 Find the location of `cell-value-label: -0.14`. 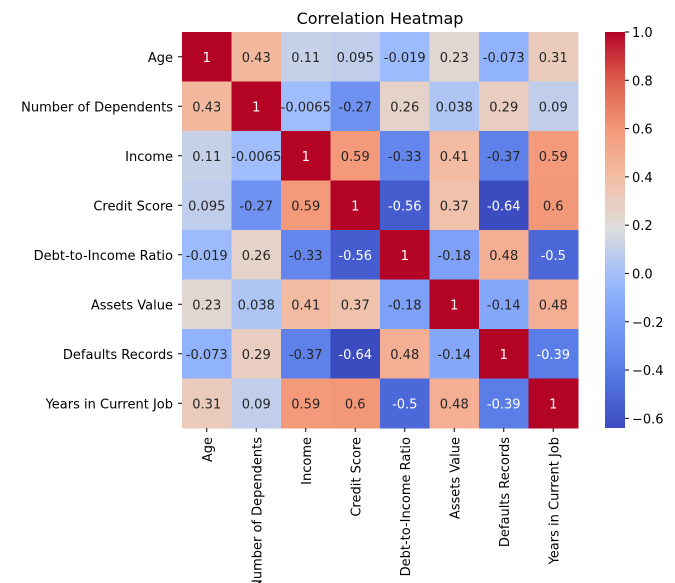

cell-value-label: -0.14 is located at coordinates (454, 355).